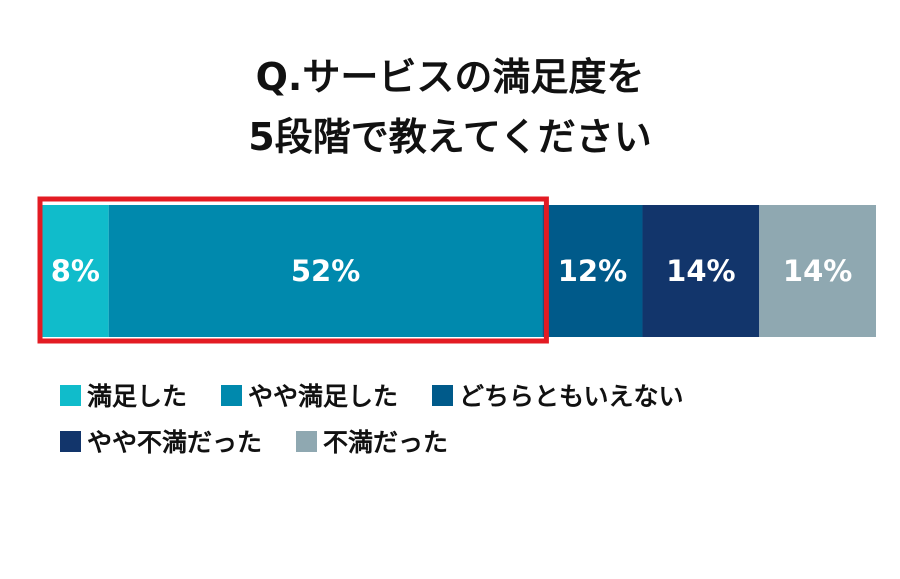  I want to click on bar-segment-somewhat-dissatisfied, so click(701, 271).